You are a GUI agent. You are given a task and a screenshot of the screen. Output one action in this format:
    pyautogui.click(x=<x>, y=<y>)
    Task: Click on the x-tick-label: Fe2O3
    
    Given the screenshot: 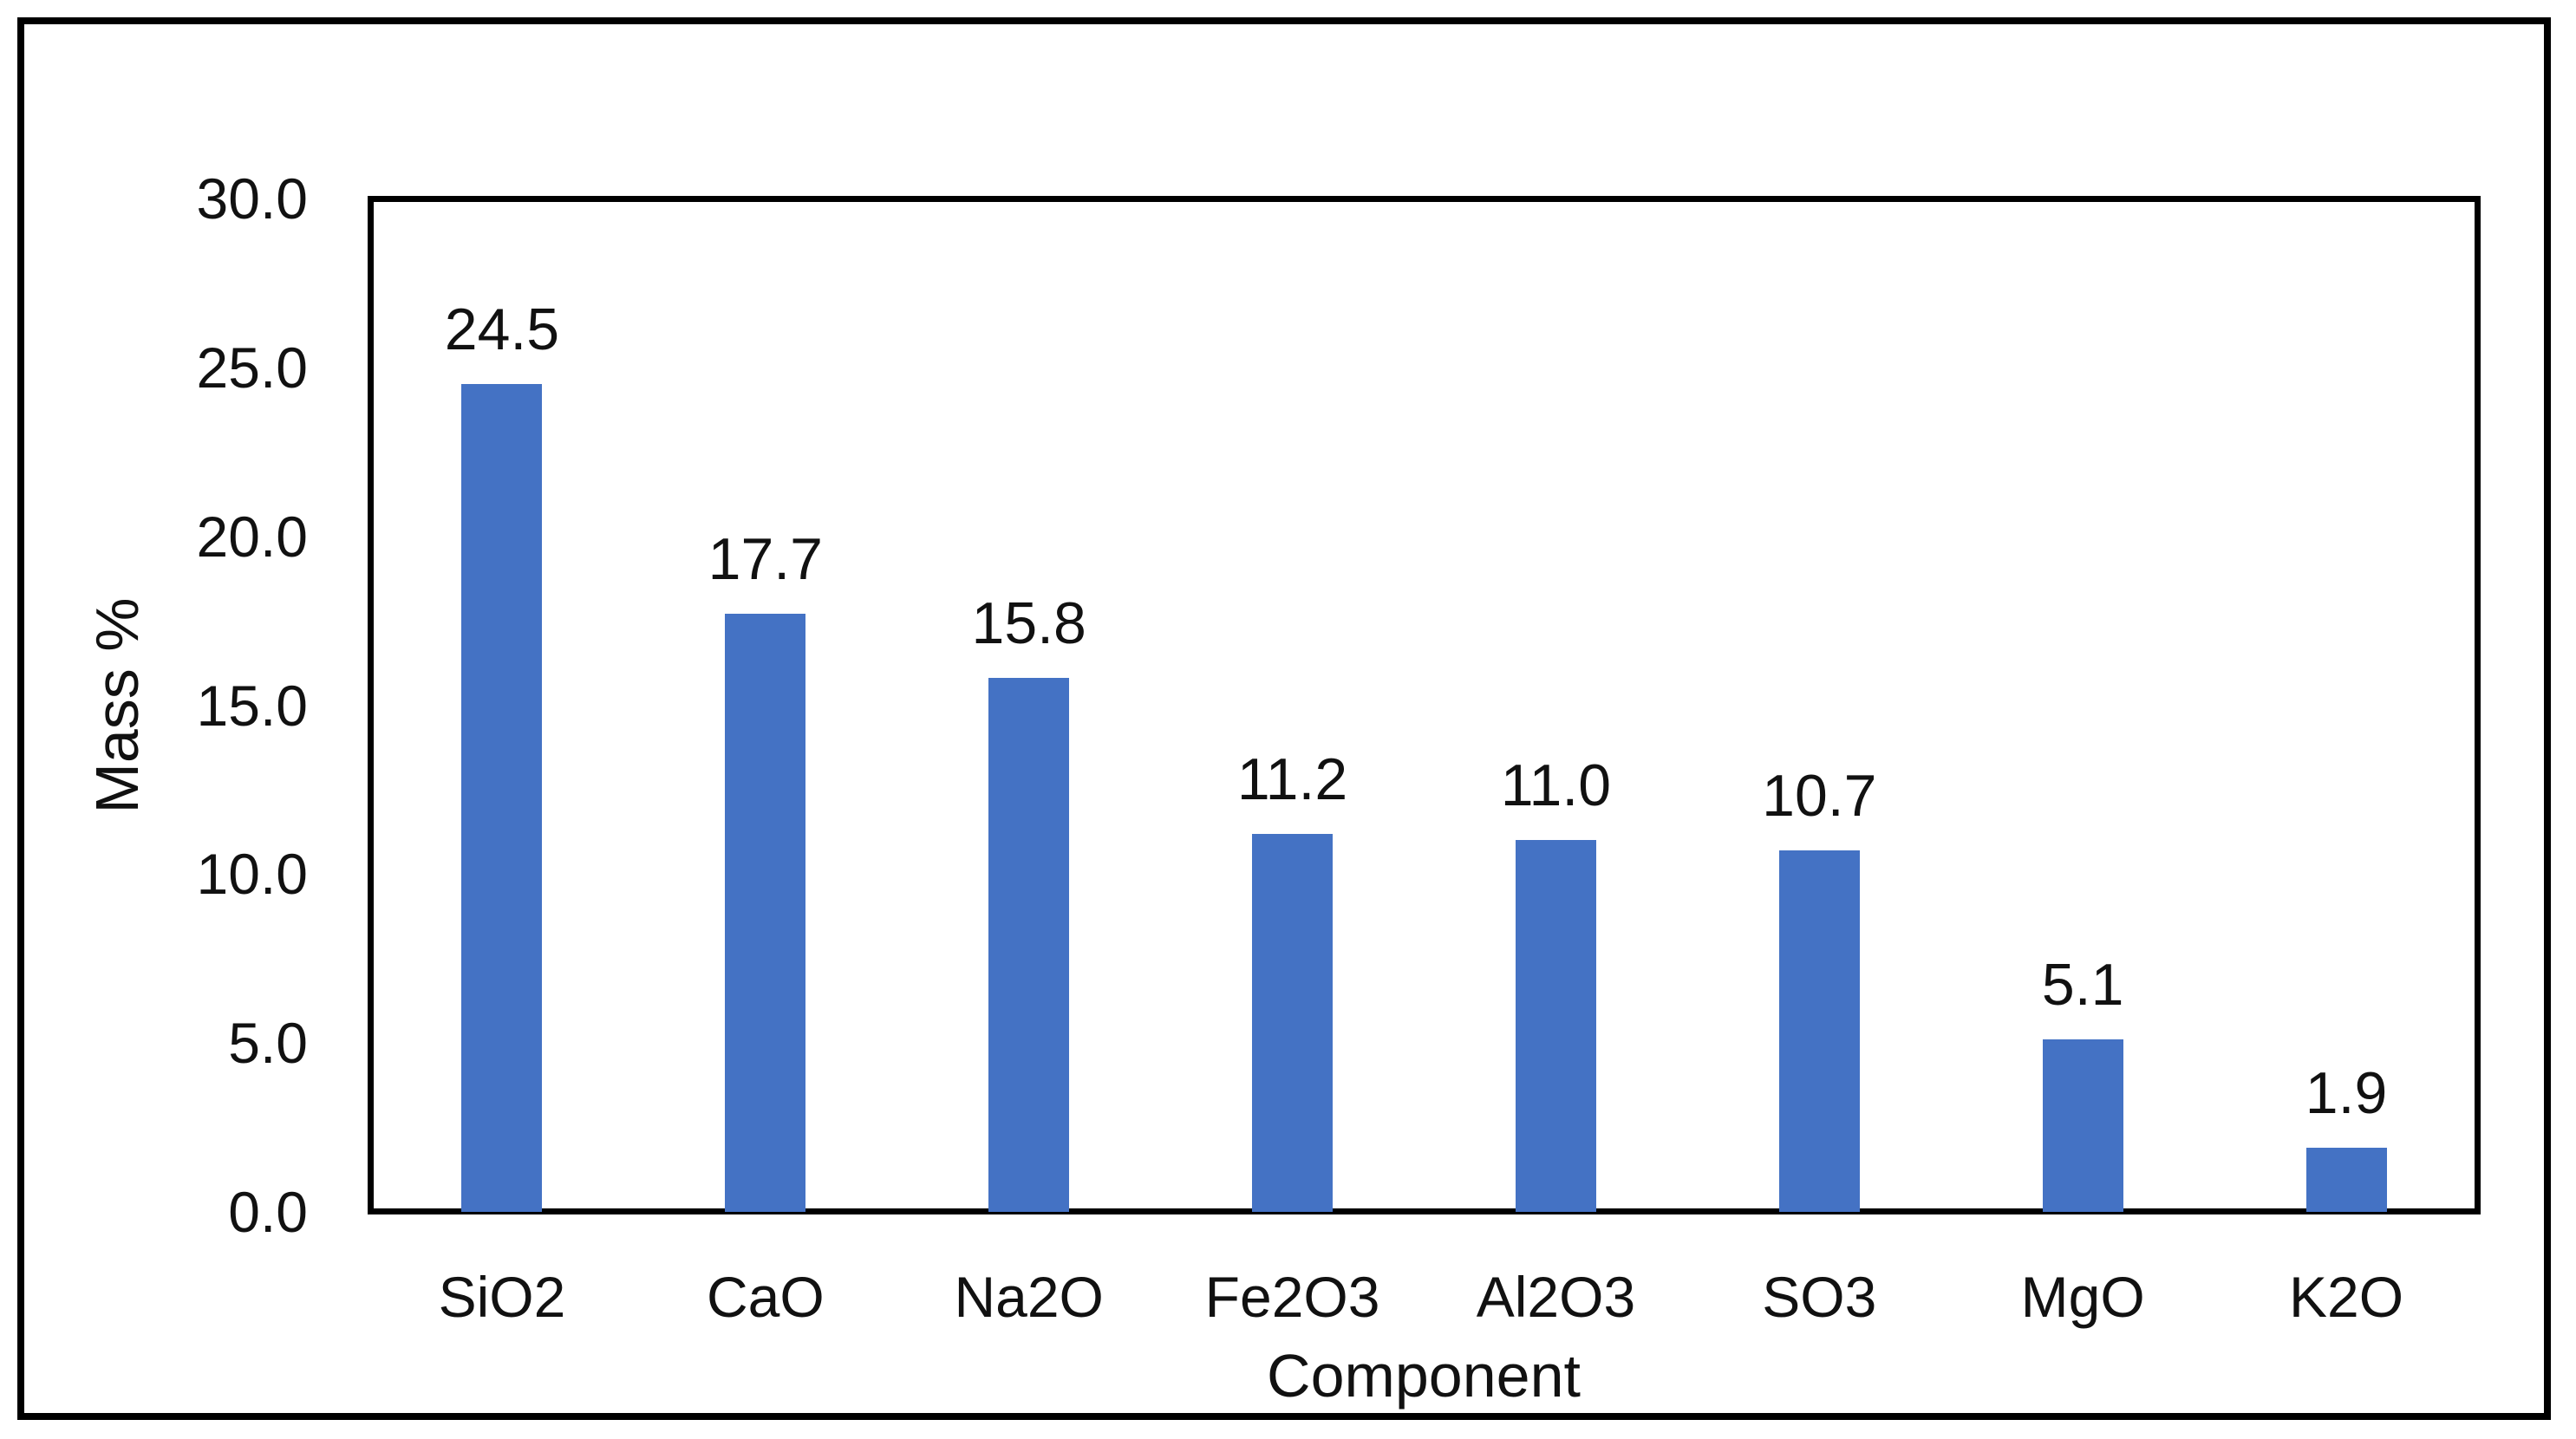 What is the action you would take?
    pyautogui.click(x=1292, y=1297)
    